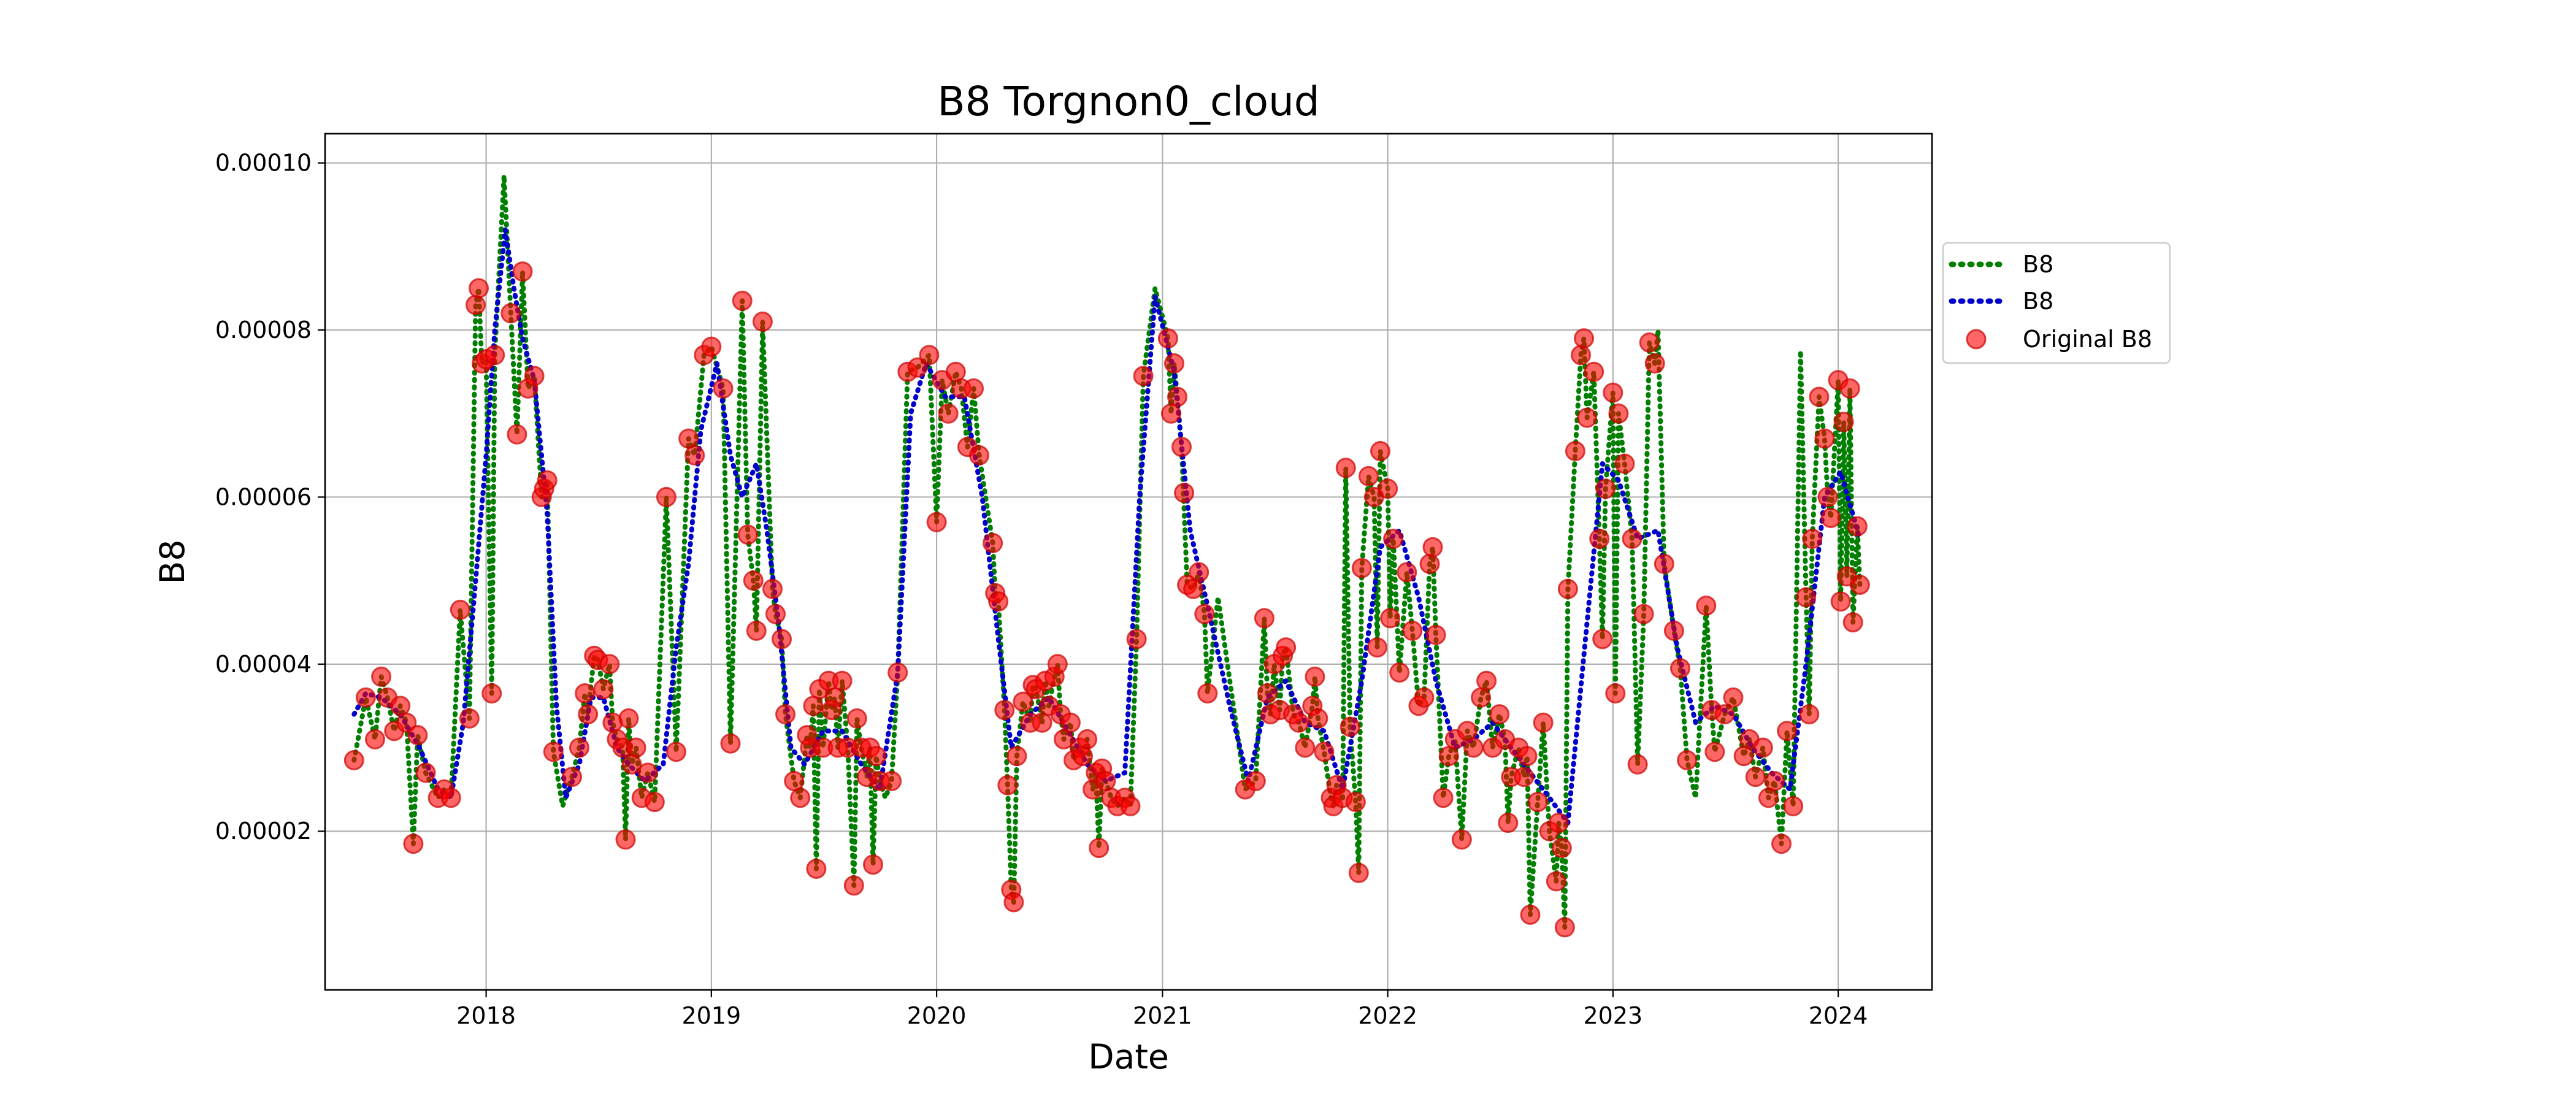 This screenshot has height=1104, width=2576. What do you see at coordinates (937, 1015) in the screenshot?
I see `x-tick-label: 2020` at bounding box center [937, 1015].